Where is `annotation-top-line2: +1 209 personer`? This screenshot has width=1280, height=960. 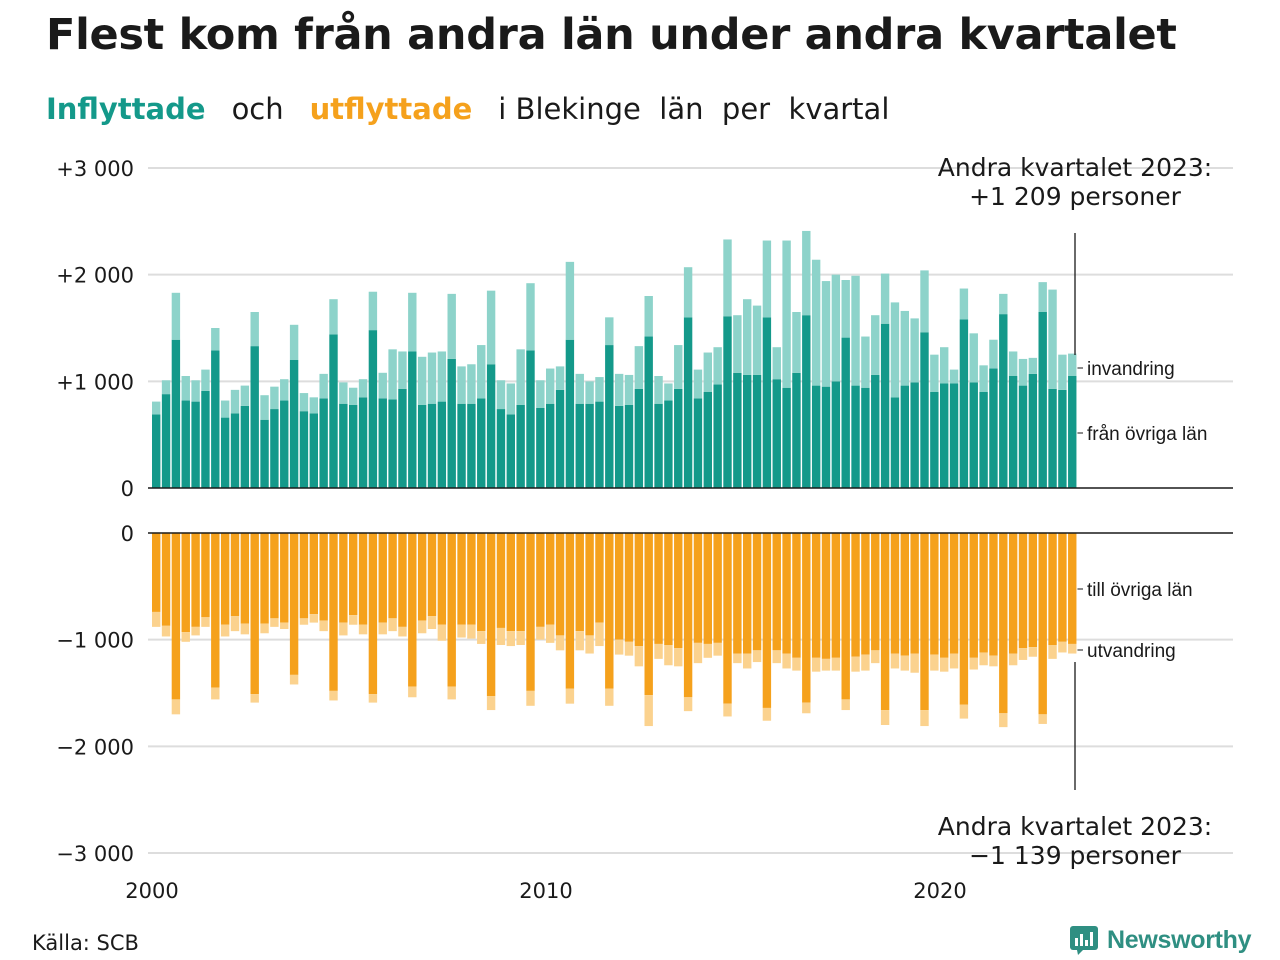 annotation-top-line2: +1 209 personer is located at coordinates (1075, 196).